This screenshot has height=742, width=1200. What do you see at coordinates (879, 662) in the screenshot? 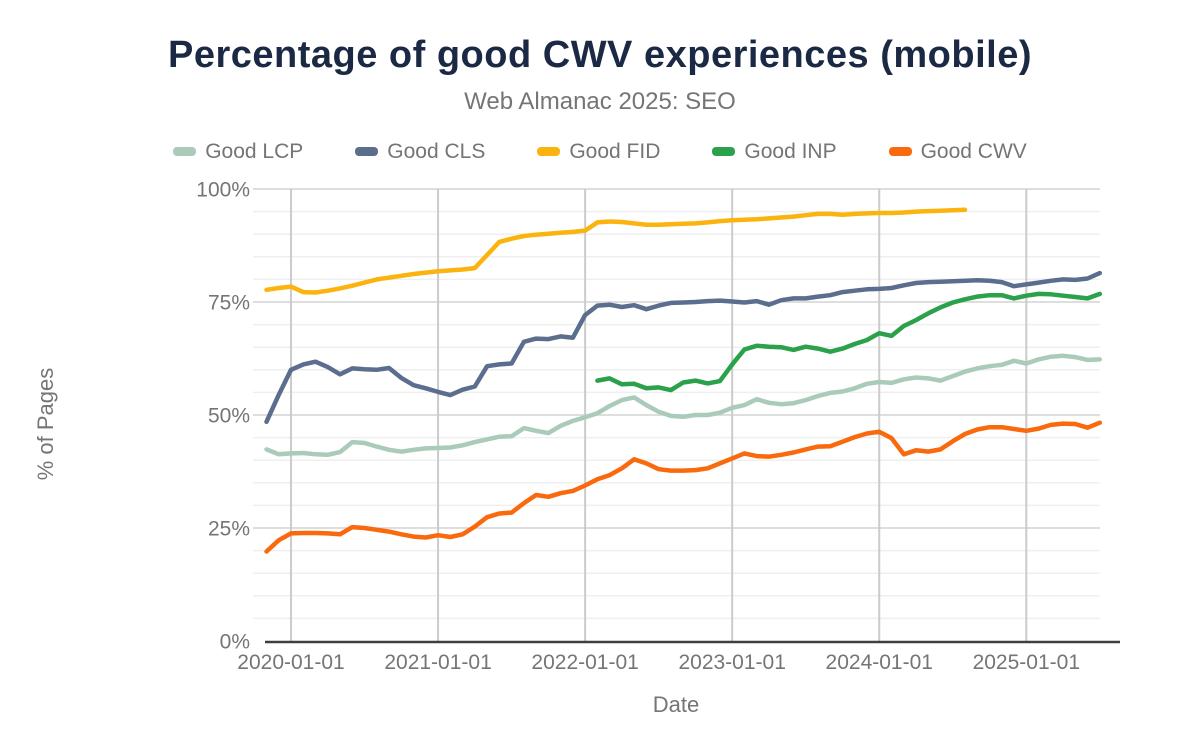
I see `x-tick-label: 2024-01-01` at bounding box center [879, 662].